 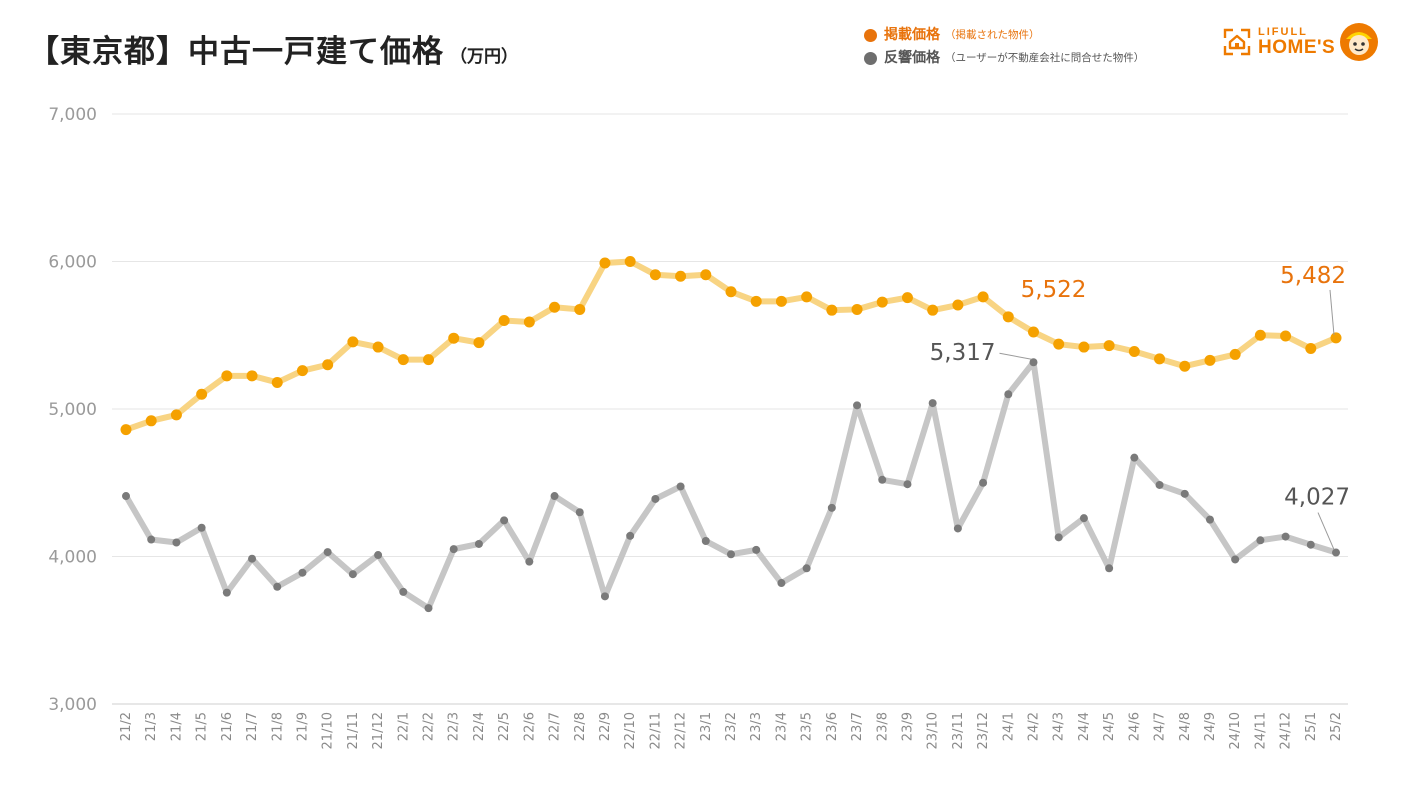 I want to click on chart-title: 【東京都】中古一戸建て価格 （万円）, so click(x=273, y=48).